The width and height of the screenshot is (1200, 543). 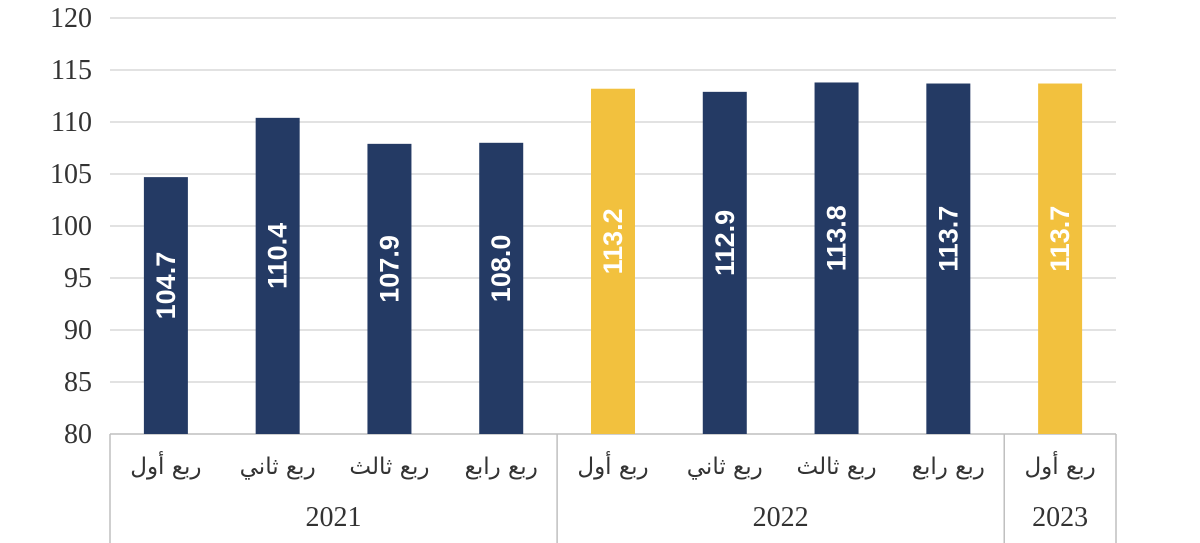 I want to click on y-tick-label: 100, so click(x=71, y=226).